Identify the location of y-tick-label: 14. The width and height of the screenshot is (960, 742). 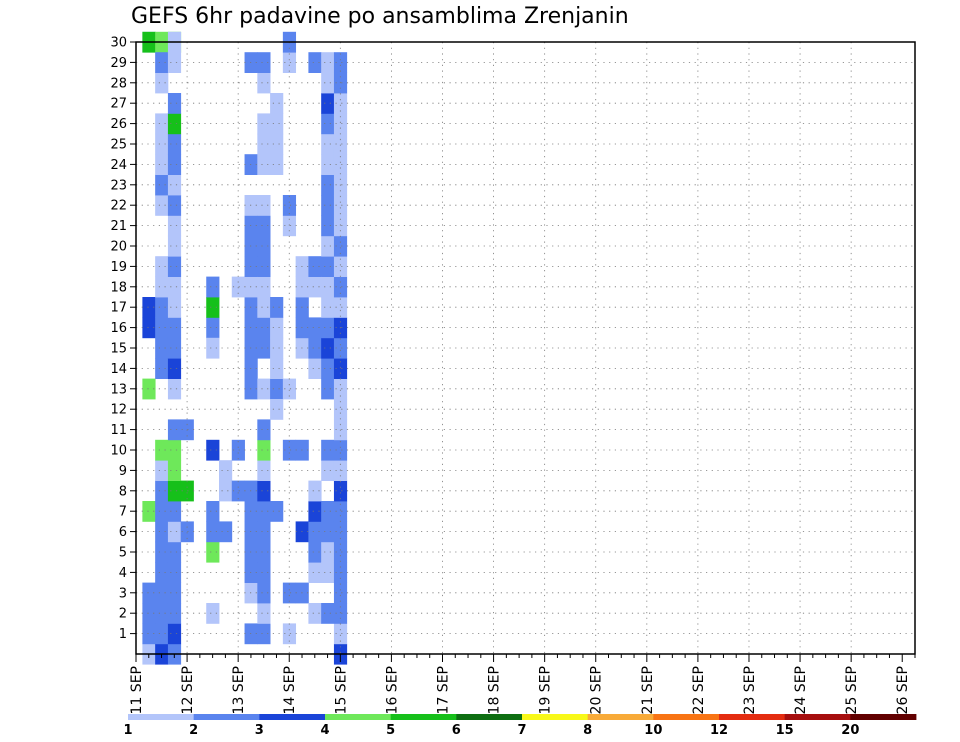
(118, 369).